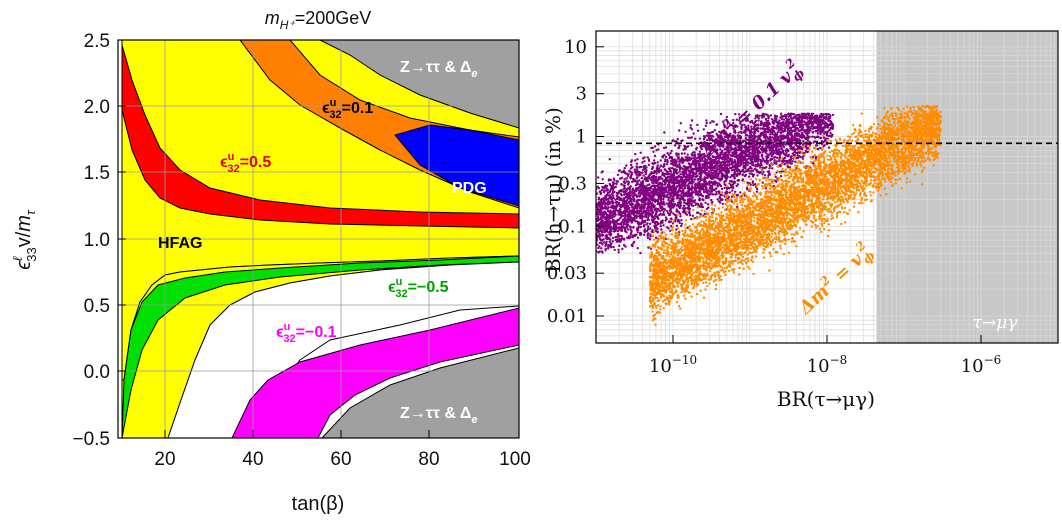  I want to click on z-tautau-top-label: Z→ττ & Δe, so click(439, 69).